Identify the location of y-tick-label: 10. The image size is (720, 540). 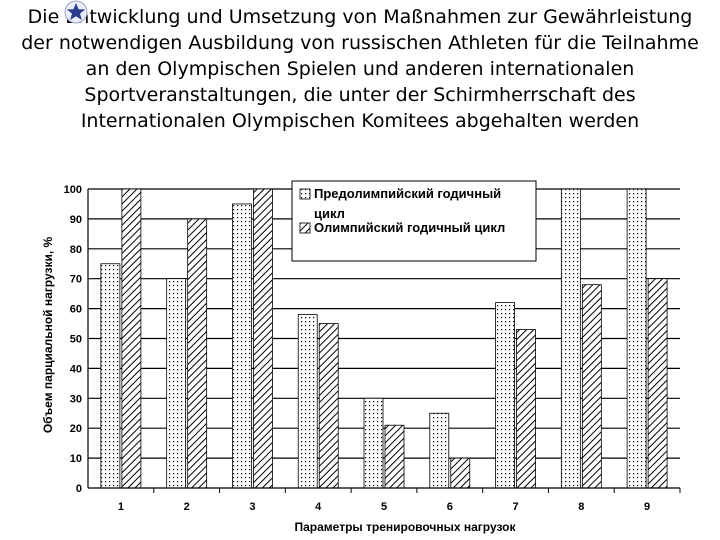
(76, 459).